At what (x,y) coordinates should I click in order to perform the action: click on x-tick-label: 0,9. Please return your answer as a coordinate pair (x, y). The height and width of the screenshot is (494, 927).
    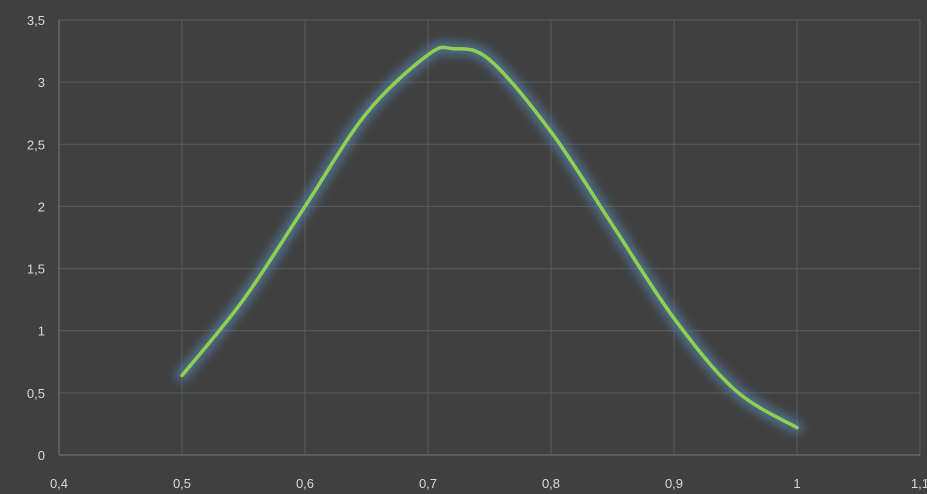
    Looking at the image, I should click on (674, 483).